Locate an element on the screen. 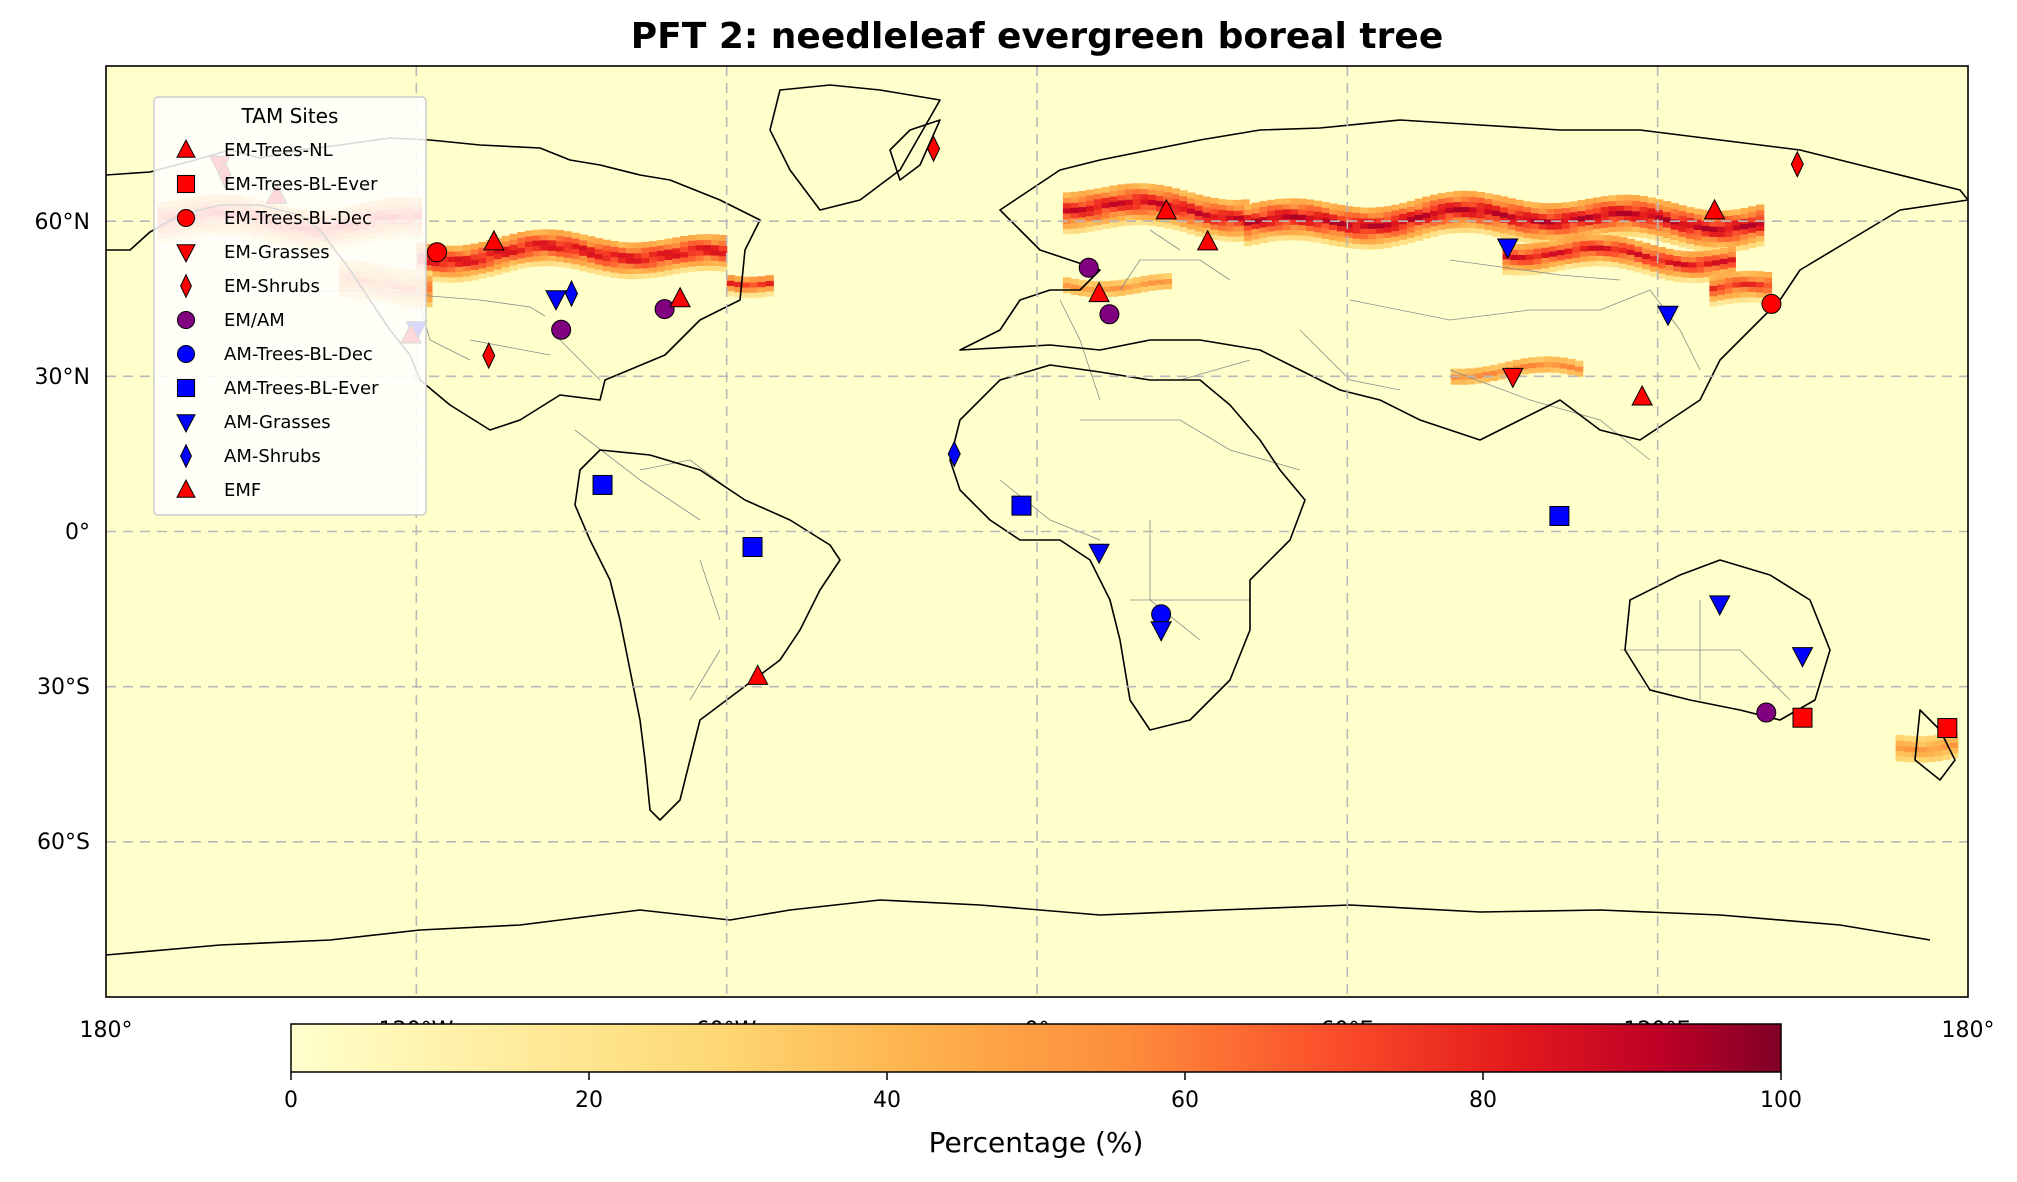 The width and height of the screenshot is (2017, 1182). legend-label: EM-Trees-BL-Ever is located at coordinates (301, 184).